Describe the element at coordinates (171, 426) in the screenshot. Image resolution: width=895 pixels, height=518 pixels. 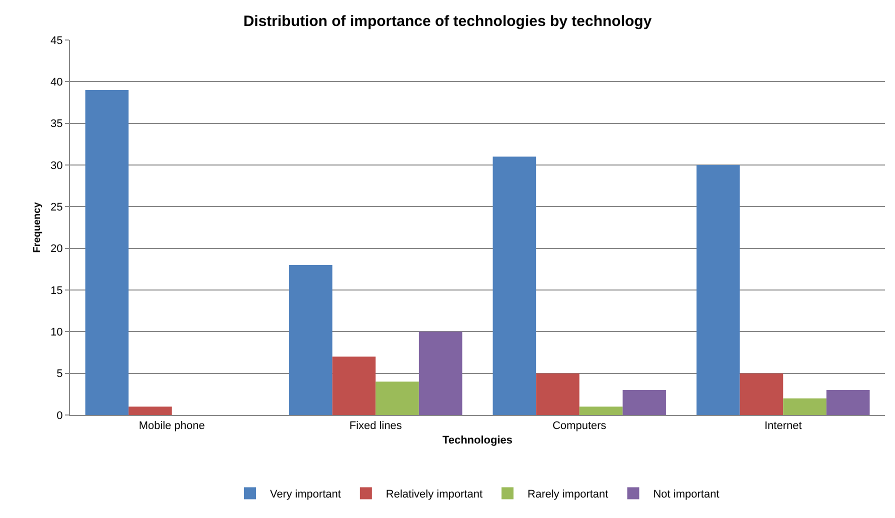
I see `x-tick-label: Mobile phone` at that location.